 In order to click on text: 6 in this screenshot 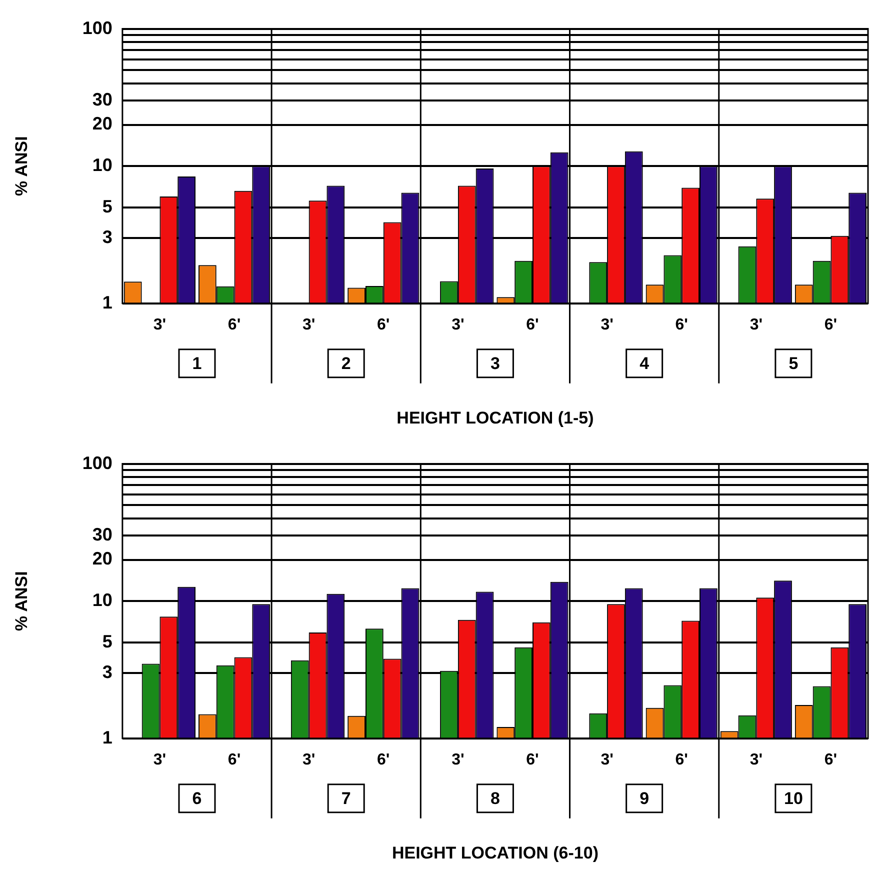, I will do `click(197, 798)`.